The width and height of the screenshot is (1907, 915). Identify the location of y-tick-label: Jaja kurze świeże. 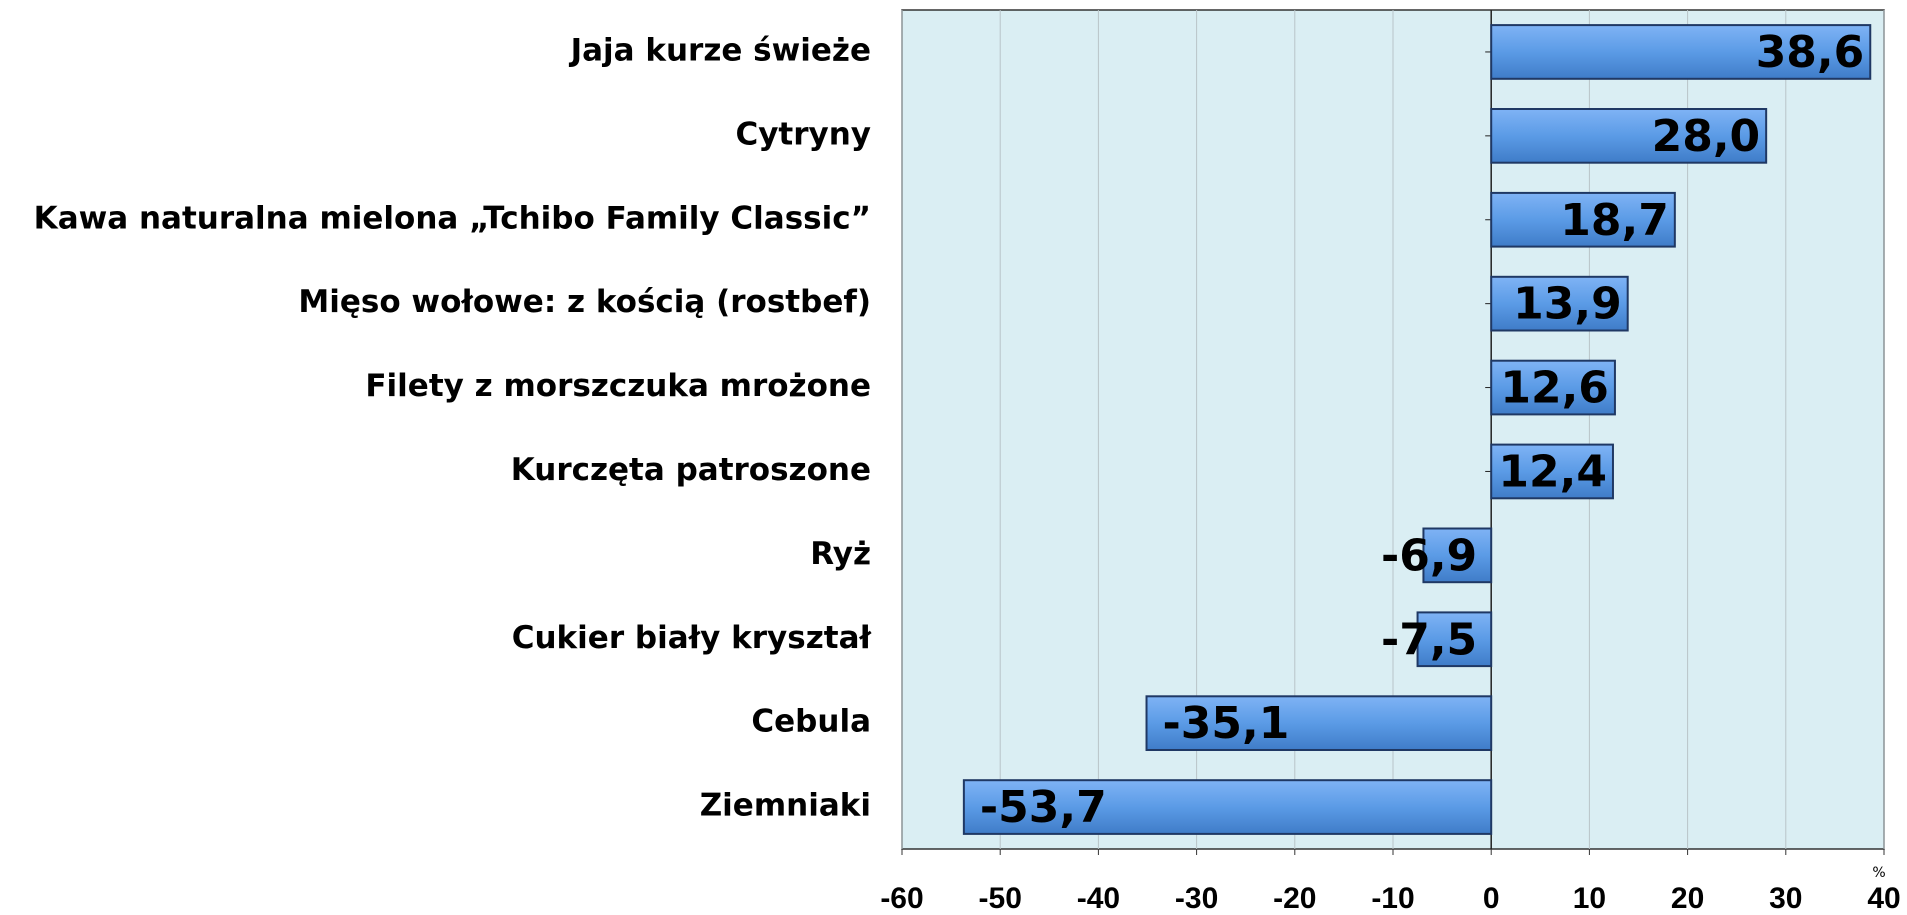
(720, 50).